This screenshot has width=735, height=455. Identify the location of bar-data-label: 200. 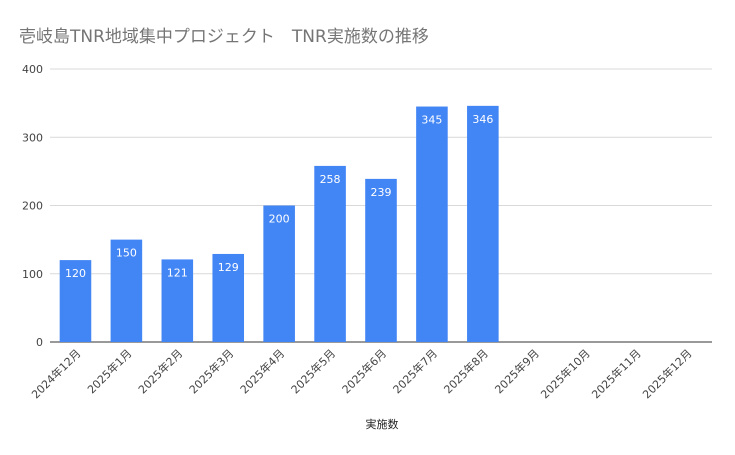
(279, 219).